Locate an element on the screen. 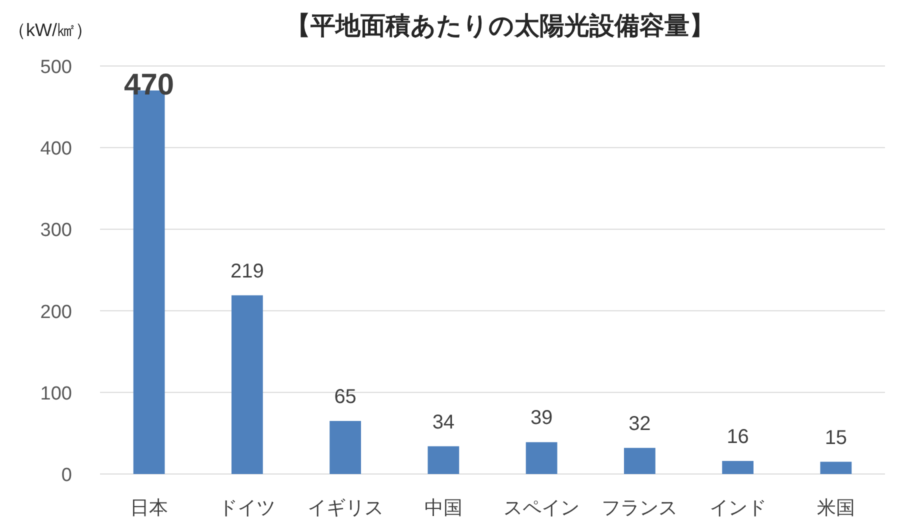 The height and width of the screenshot is (528, 900). y-tick-label: 200 is located at coordinates (56, 312).